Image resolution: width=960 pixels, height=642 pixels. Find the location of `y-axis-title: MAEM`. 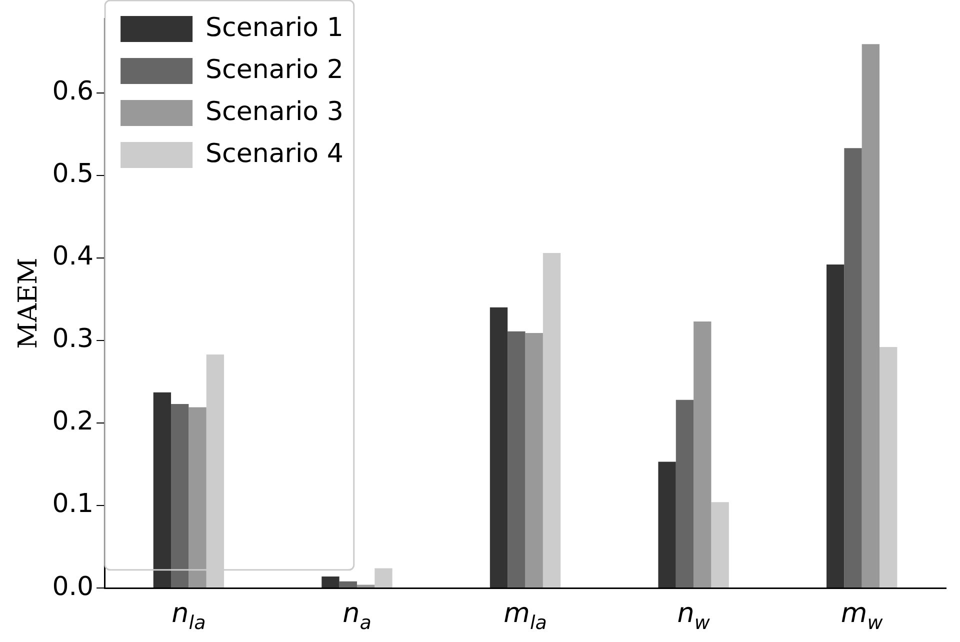

y-axis-title: MAEM is located at coordinates (28, 303).